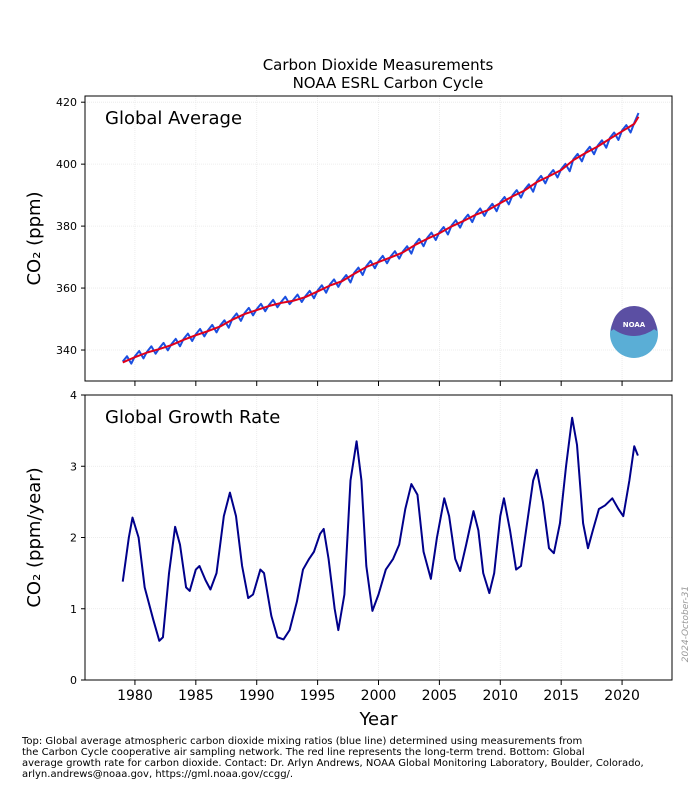  Describe the element at coordinates (73, 609) in the screenshot. I see `y-tick-label: 1` at that location.